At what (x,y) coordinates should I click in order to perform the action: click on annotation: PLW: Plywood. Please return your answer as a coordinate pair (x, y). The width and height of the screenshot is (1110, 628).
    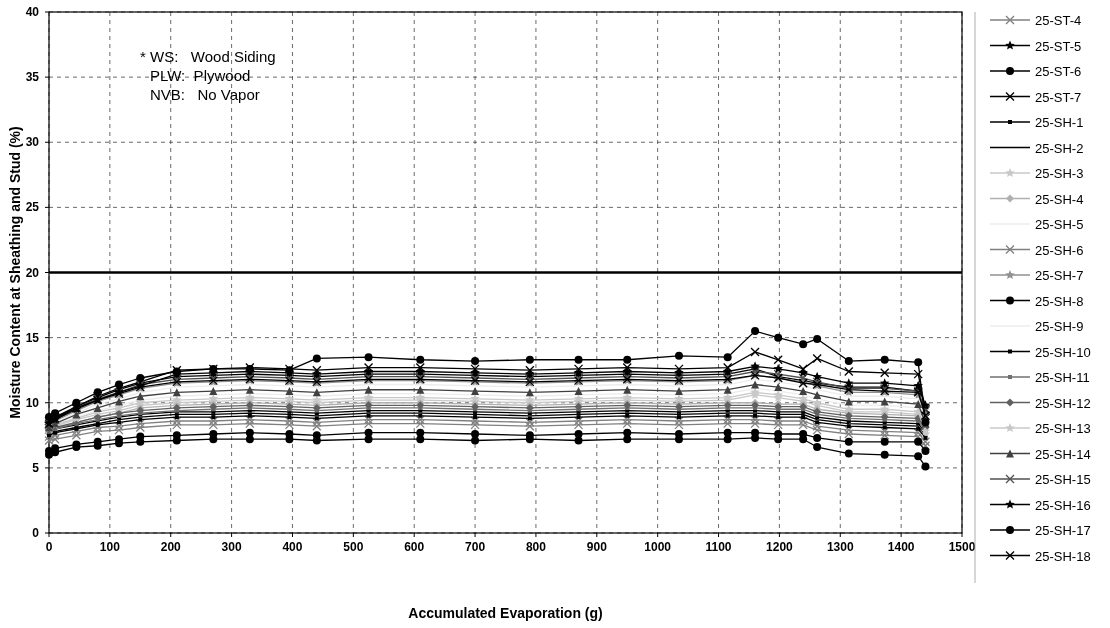
    Looking at the image, I should click on (200, 75).